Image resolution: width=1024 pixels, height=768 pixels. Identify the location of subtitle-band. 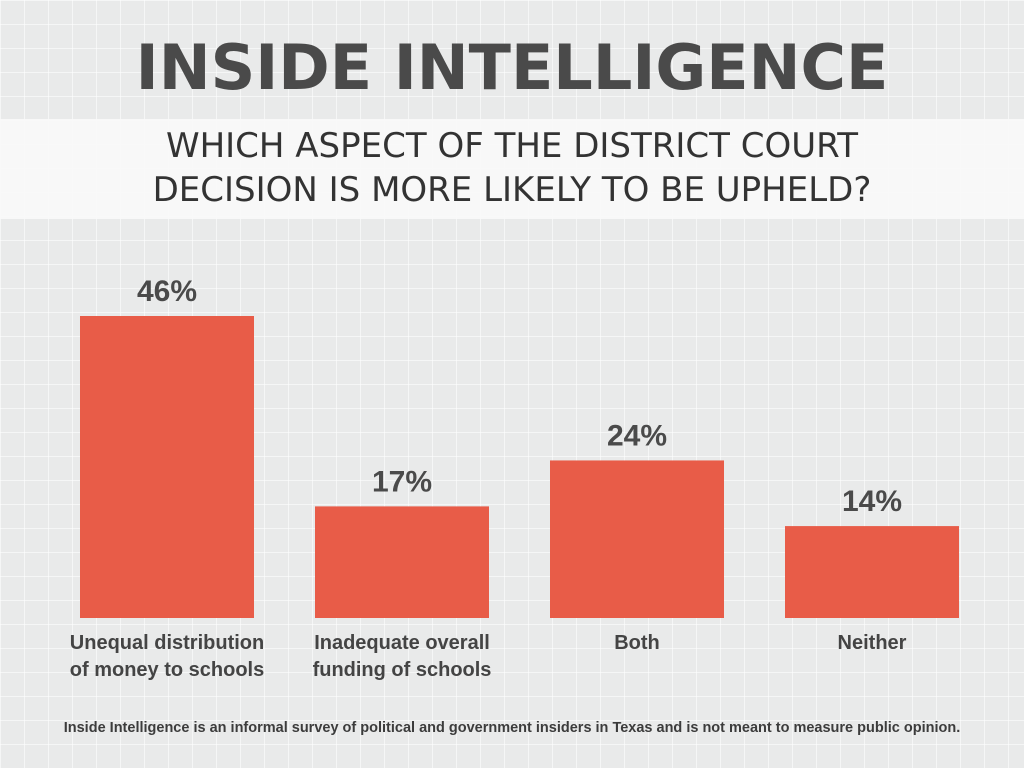
(512, 169).